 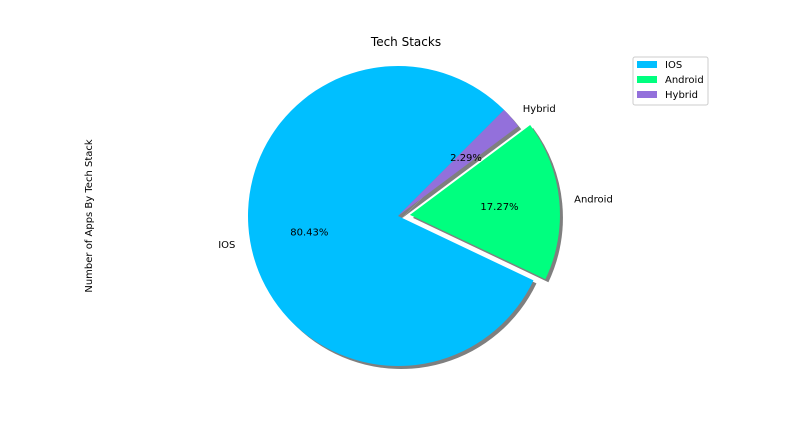 I want to click on legend-swatch-android, so click(x=647, y=79).